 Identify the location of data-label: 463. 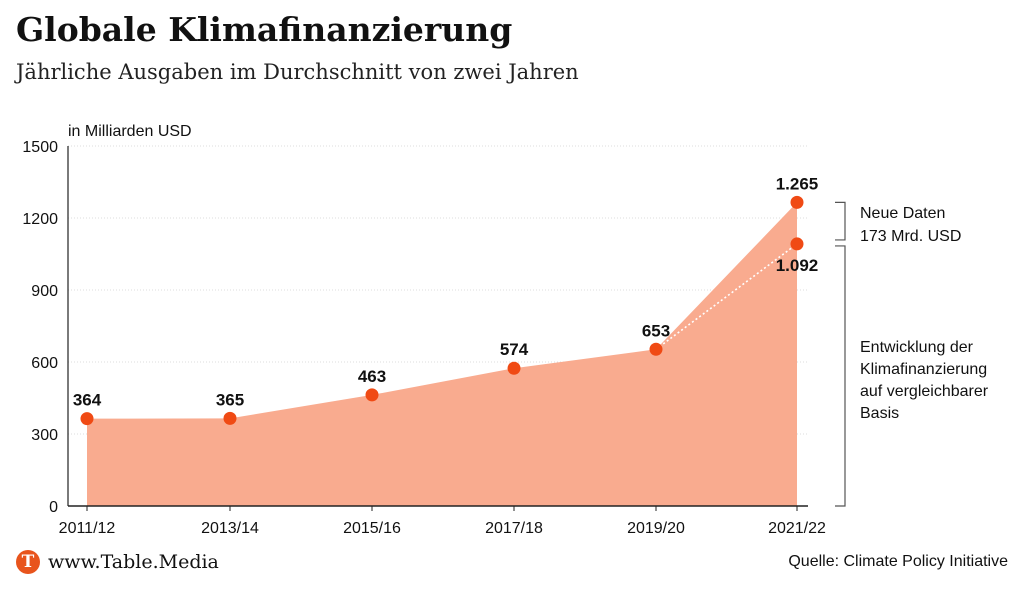
(372, 376).